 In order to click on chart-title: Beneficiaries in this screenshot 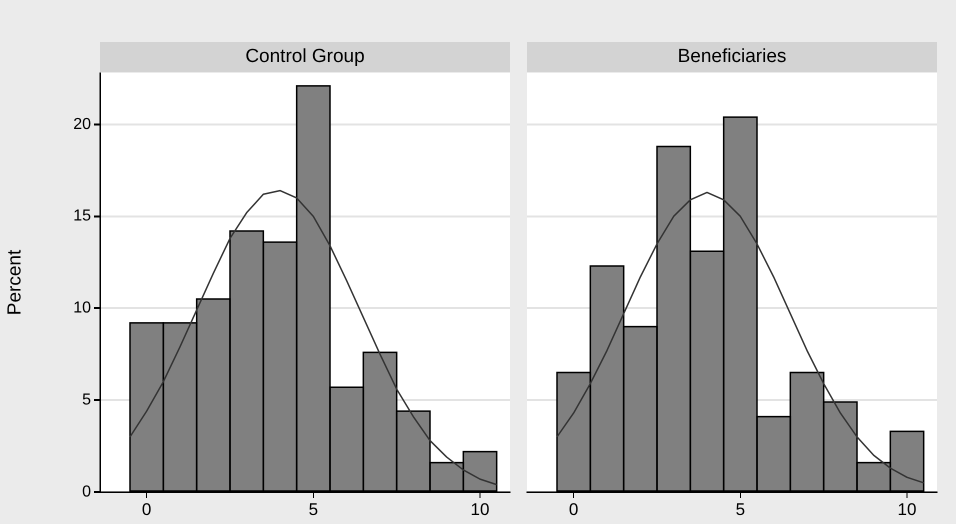, I will do `click(732, 57)`.